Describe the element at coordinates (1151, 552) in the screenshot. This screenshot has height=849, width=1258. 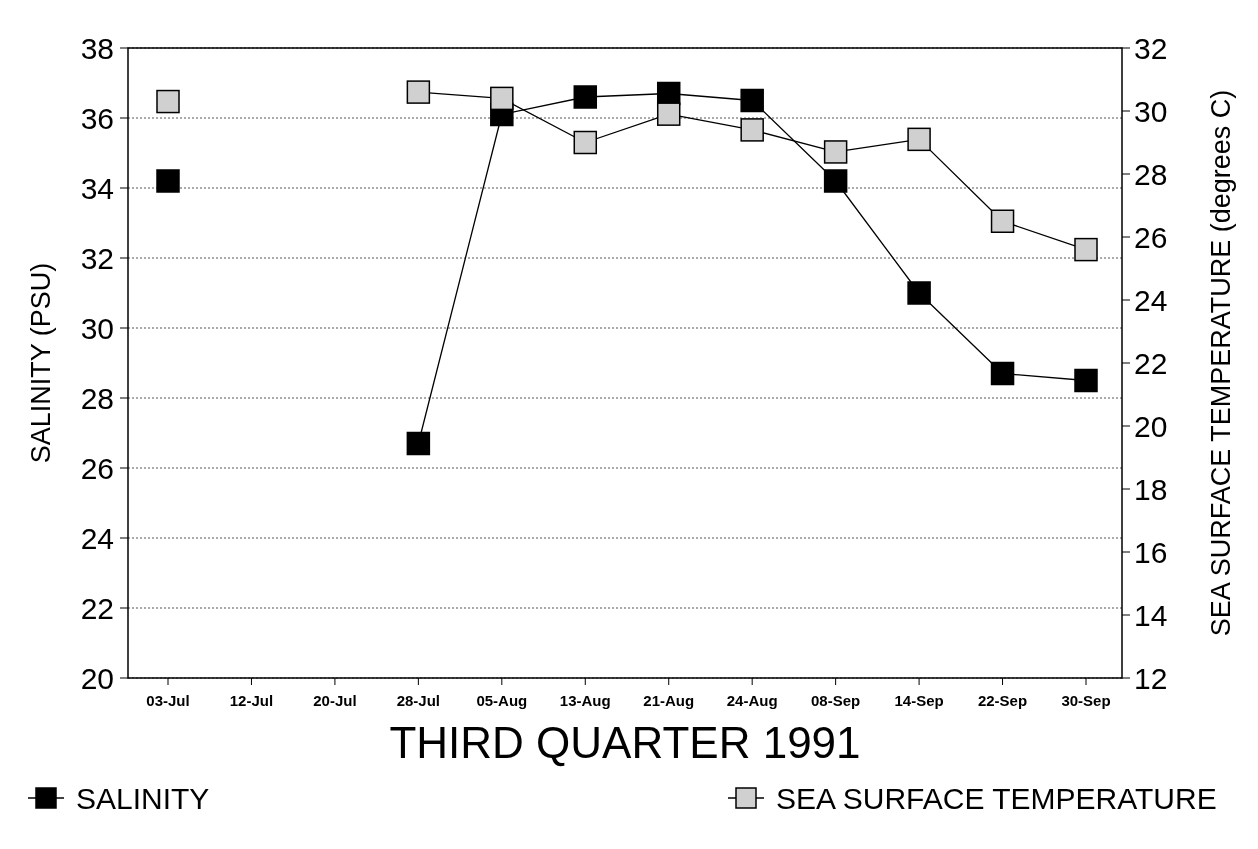
I see `y2-tick-label: 16` at that location.